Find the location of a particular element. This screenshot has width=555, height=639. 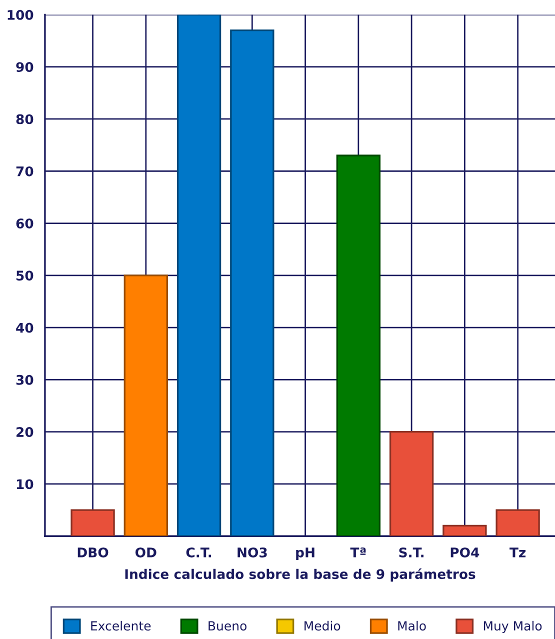

x-tick-label: OD is located at coordinates (145, 552).